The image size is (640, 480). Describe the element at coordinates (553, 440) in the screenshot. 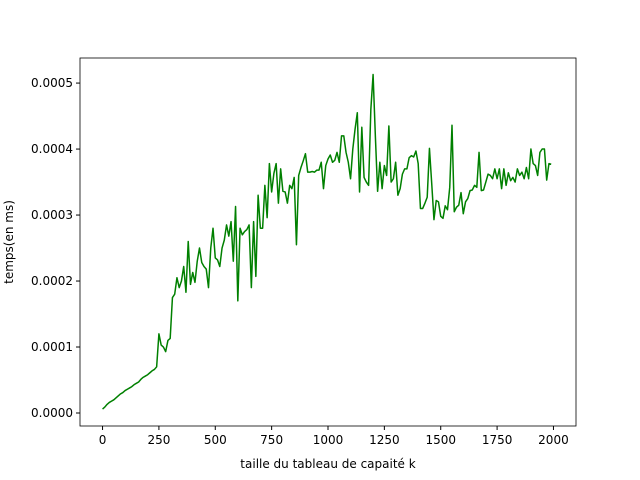

I see `x-tick-label: 2000` at that location.